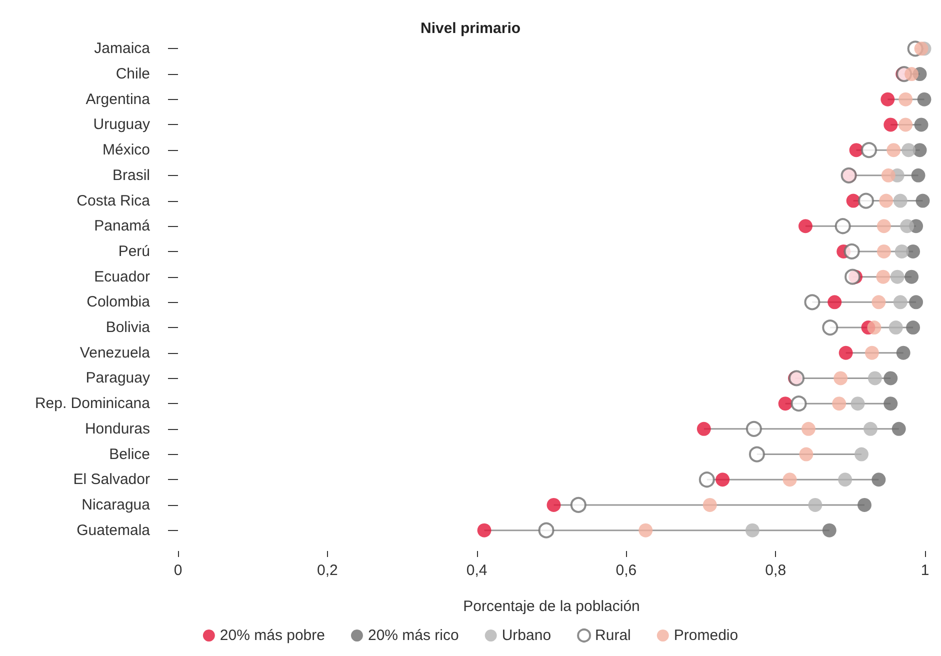 This screenshot has height=656, width=941. I want to click on x-tick-label: 0,8, so click(775, 570).